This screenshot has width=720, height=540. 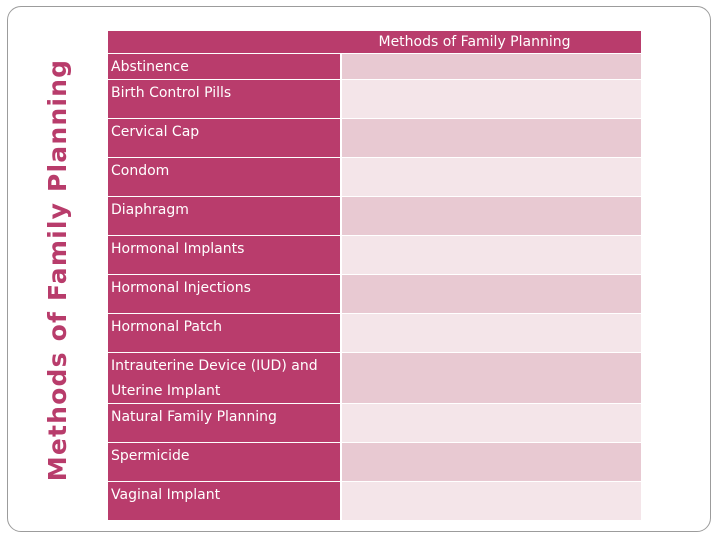 I want to click on table-row: Birth Control Pills, so click(x=374, y=99).